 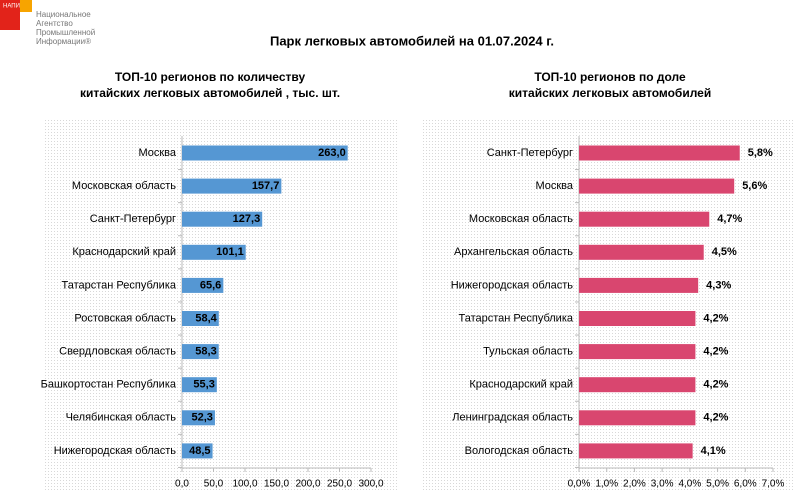 What do you see at coordinates (206, 318) in the screenshot?
I see `data-label: 58,4` at bounding box center [206, 318].